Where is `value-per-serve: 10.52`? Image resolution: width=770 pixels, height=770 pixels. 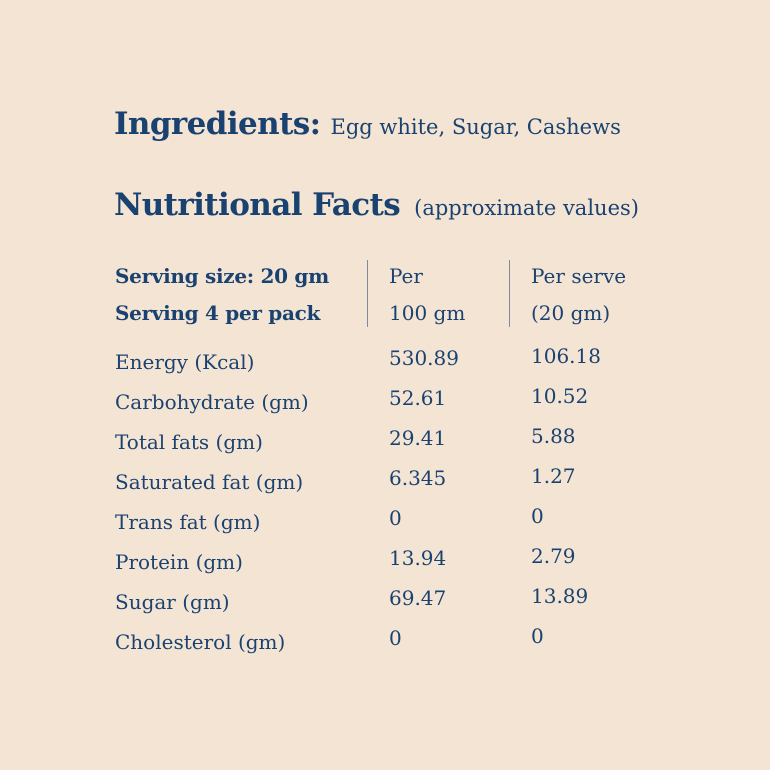
value-per-serve: 10.52 is located at coordinates (560, 396).